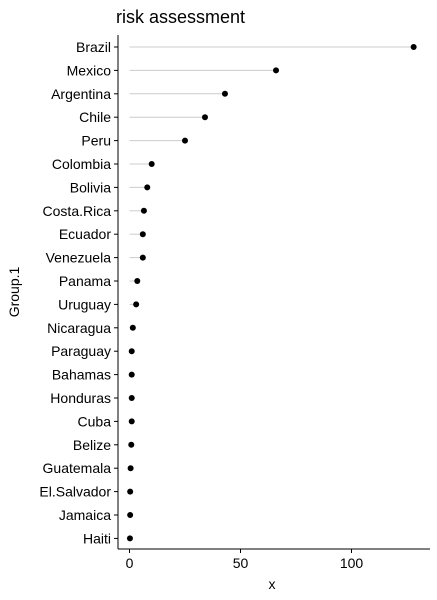  I want to click on point-honduras, so click(131, 398).